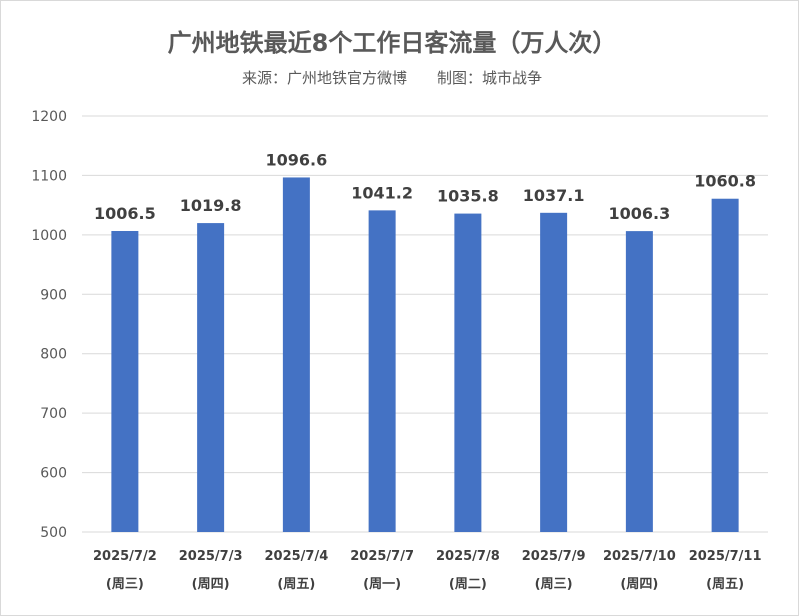 The width and height of the screenshot is (799, 616). I want to click on y-axis-ticks: 500 600 700 800 900 1000 1100 1200, so click(49, 325).